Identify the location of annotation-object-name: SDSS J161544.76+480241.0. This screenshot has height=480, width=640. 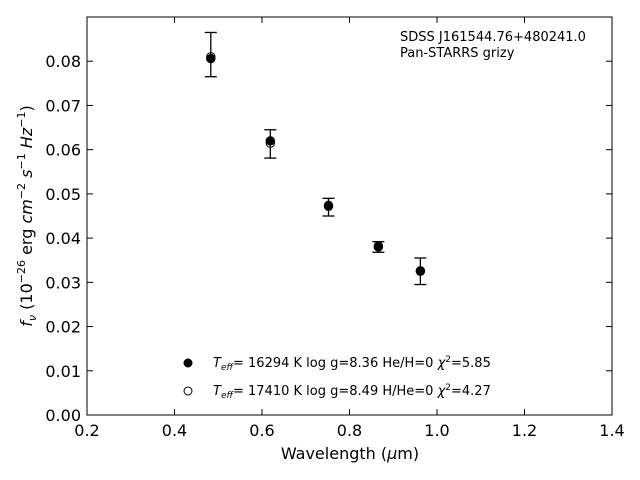
(493, 37).